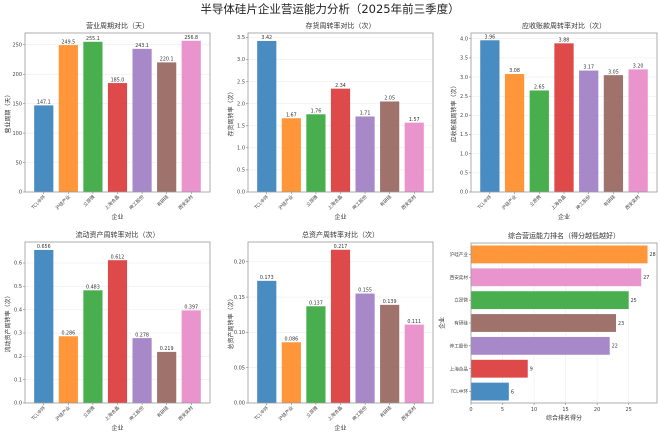 This screenshot has height=436, width=660. I want to click on data-label: 256.8, so click(191, 38).